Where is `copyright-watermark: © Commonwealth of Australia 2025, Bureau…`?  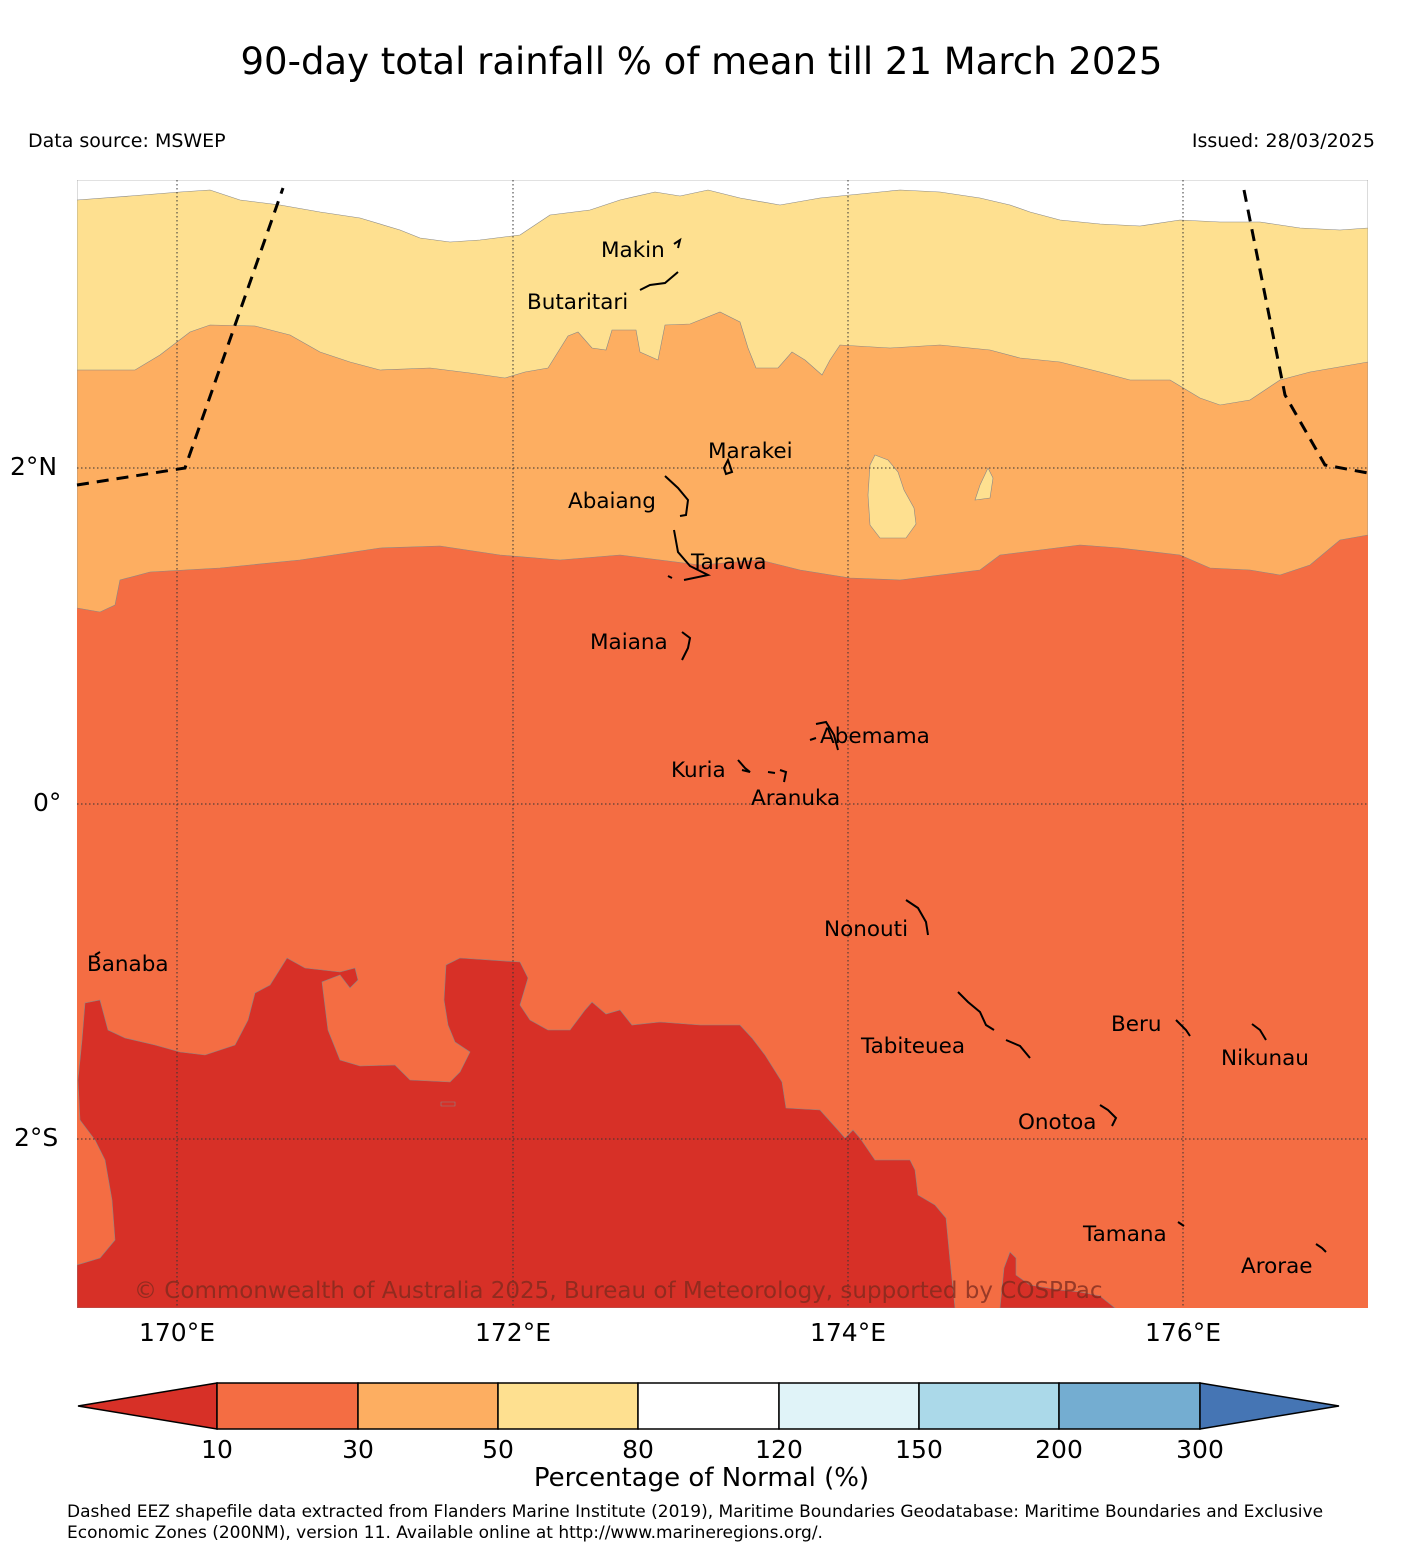
copyright-watermark: © Commonwealth of Australia 2025, Bureau… is located at coordinates (618, 1291).